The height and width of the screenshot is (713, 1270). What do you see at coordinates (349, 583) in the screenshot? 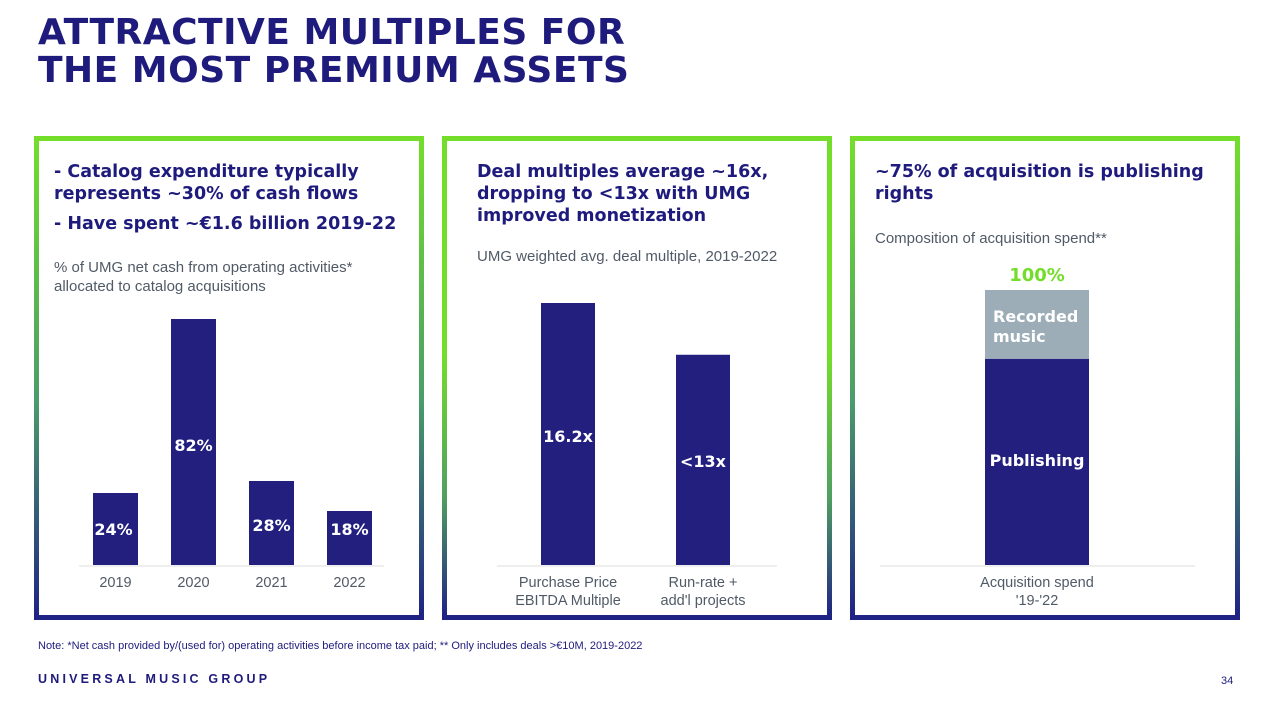
I see `x-tick-2022: 2022` at bounding box center [349, 583].